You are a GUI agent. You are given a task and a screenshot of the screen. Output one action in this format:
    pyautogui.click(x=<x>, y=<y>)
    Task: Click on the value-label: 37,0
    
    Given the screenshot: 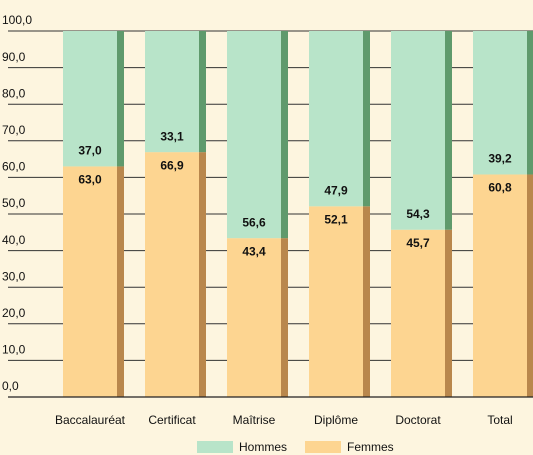 What is the action you would take?
    pyautogui.click(x=90, y=151)
    